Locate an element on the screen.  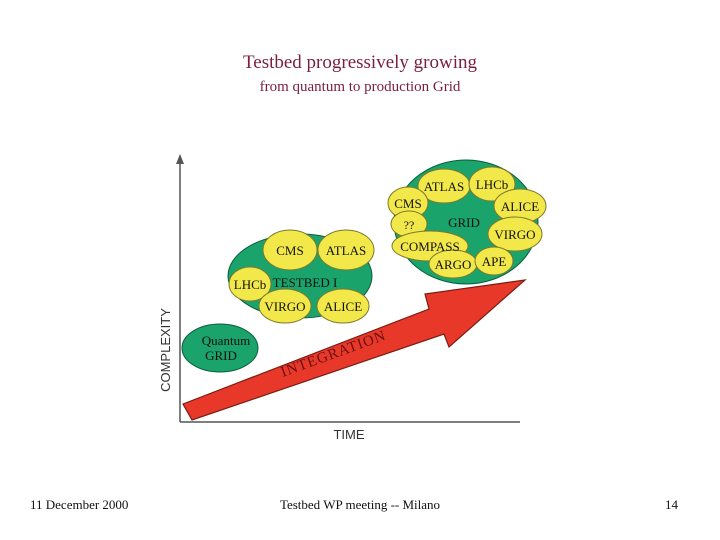
stage3-label-compass: COMPASS is located at coordinates (430, 246).